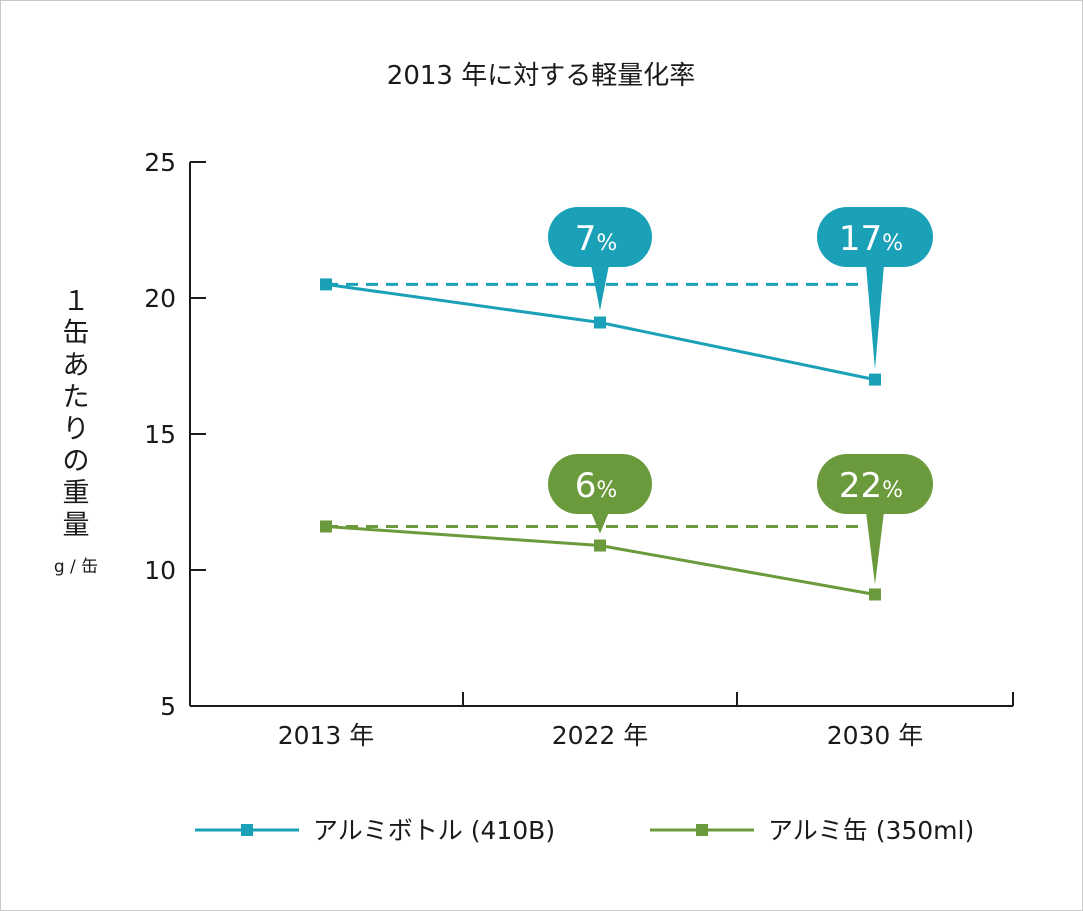 The width and height of the screenshot is (1083, 911). I want to click on chart-title: 2013 年に対する軽量化率, so click(541, 76).